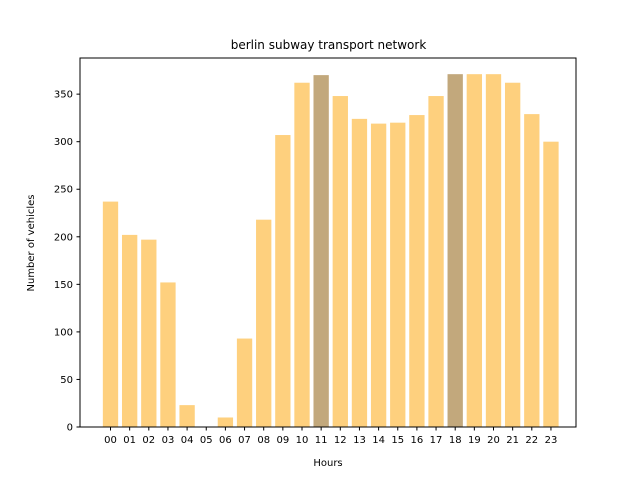 The height and width of the screenshot is (480, 640). Describe the element at coordinates (302, 440) in the screenshot. I see `x-tick-label-10: 10` at that location.